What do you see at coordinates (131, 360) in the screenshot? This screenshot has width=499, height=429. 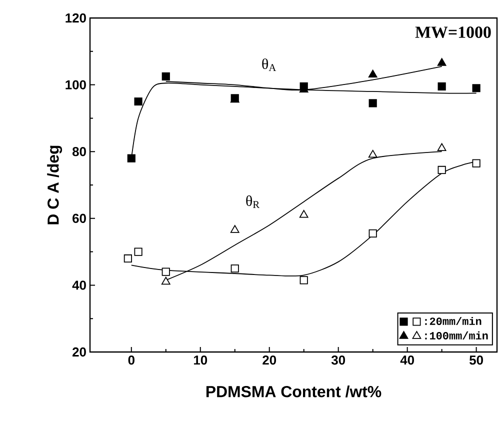 I see `x-tick-label: 0` at bounding box center [131, 360].